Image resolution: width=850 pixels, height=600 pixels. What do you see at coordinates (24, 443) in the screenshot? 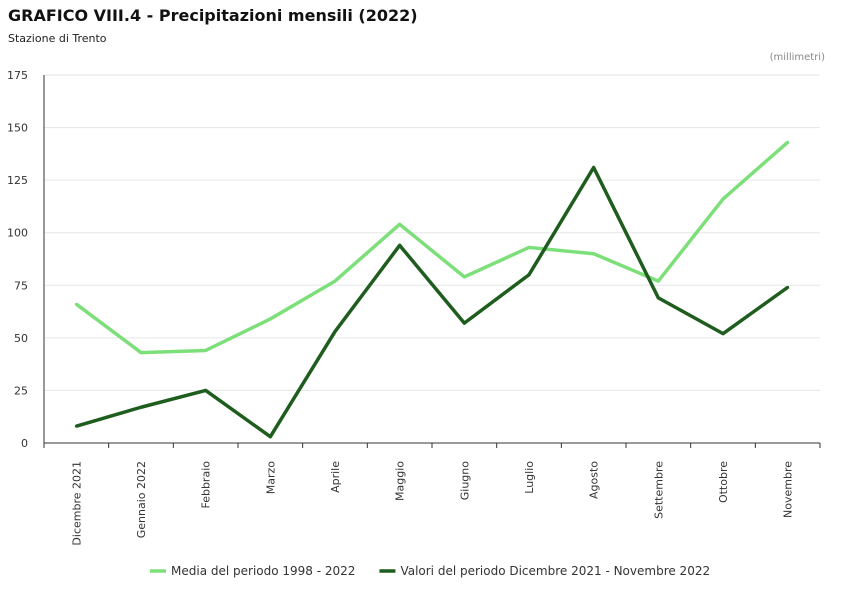
I see `y-tick-label: 0` at bounding box center [24, 443].